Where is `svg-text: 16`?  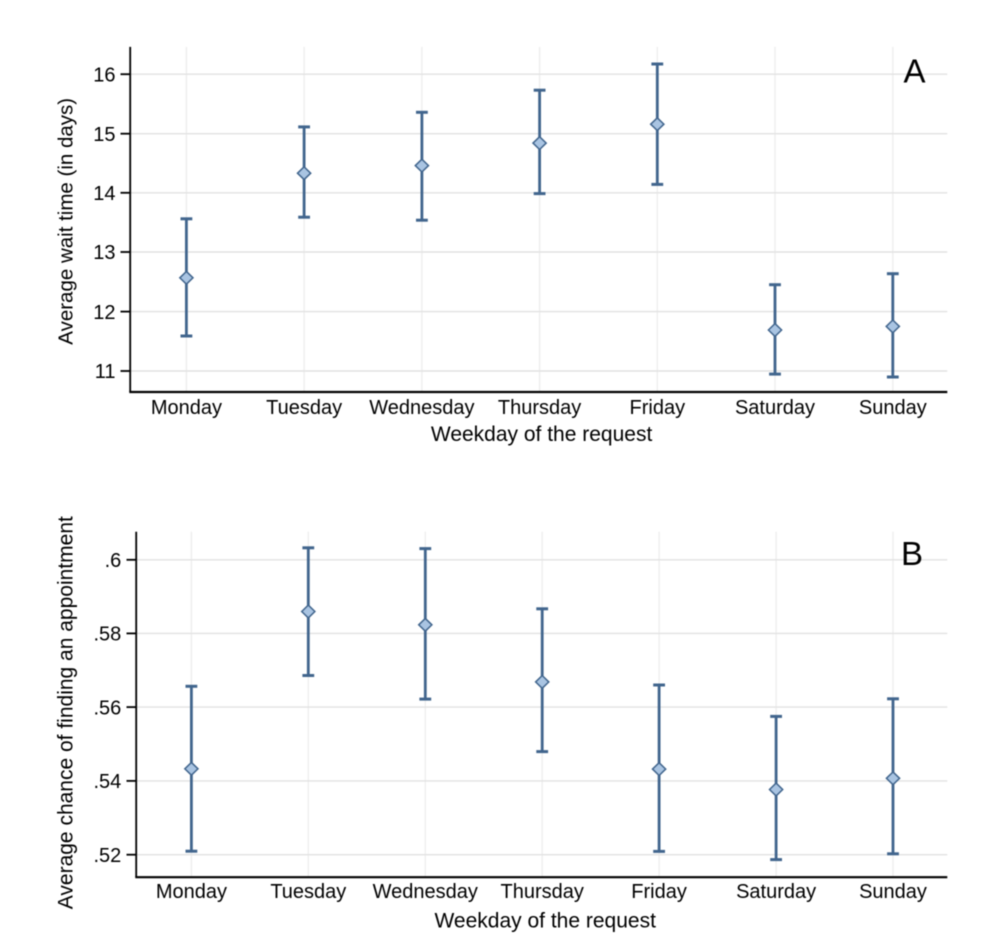
svg-text: 16 is located at coordinates (104, 75).